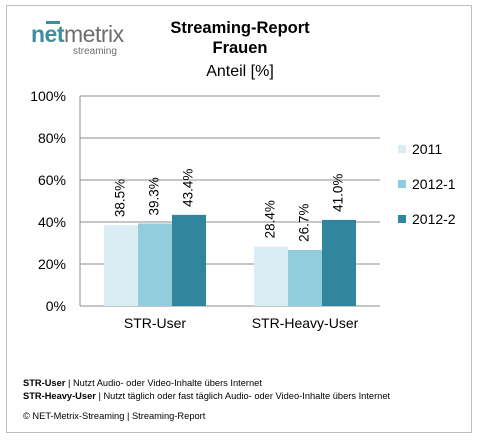 The image size is (480, 440). What do you see at coordinates (240, 38) in the screenshot?
I see `chart-title: Streaming-Report Frauen` at bounding box center [240, 38].